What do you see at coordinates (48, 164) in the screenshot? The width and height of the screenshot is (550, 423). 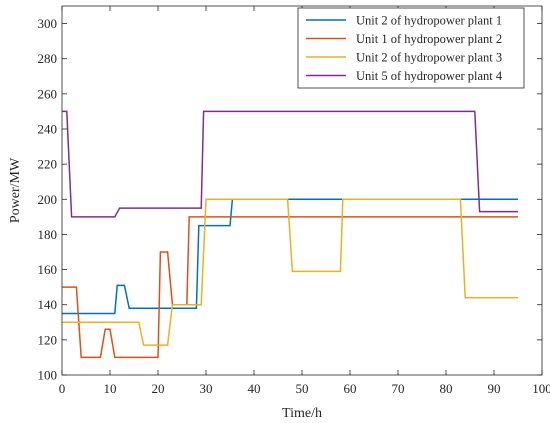 I see `y-tick-label: 220` at bounding box center [48, 164].